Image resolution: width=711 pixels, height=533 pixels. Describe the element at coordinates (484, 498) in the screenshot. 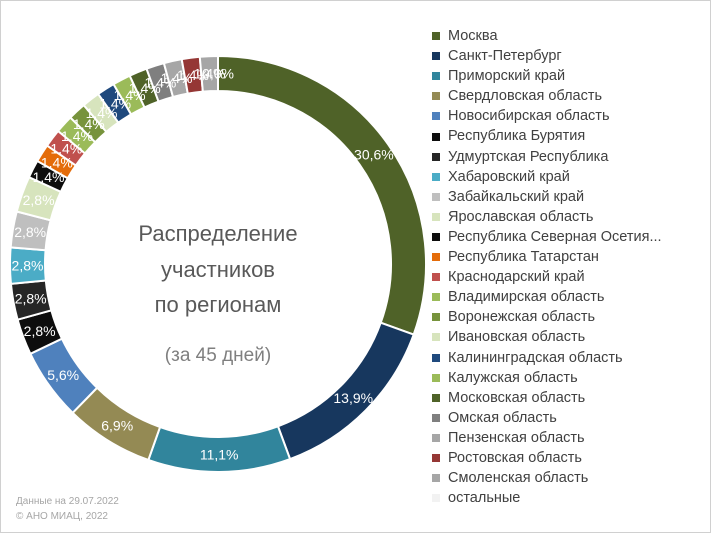

I see `legend-label-23: остальные` at that location.